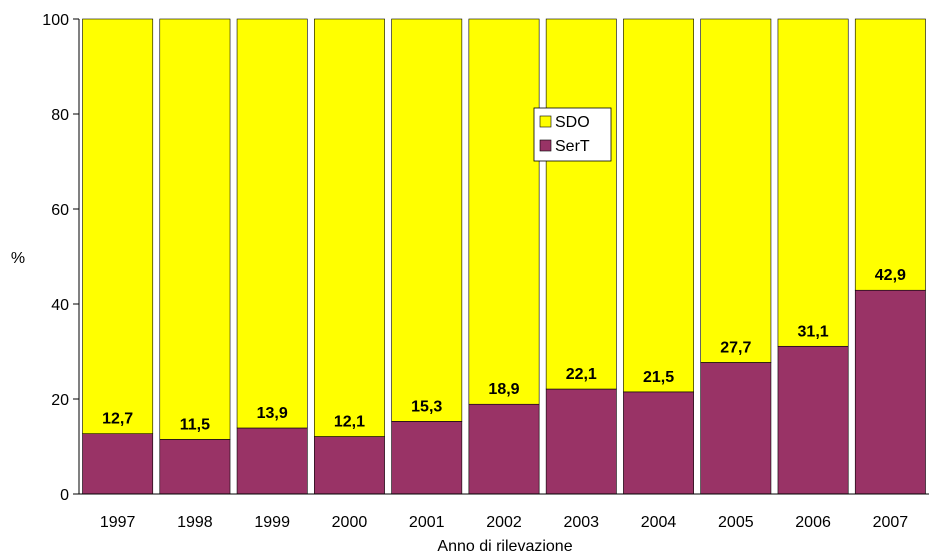  Describe the element at coordinates (890, 392) in the screenshot. I see `bar-sert-2007` at that location.